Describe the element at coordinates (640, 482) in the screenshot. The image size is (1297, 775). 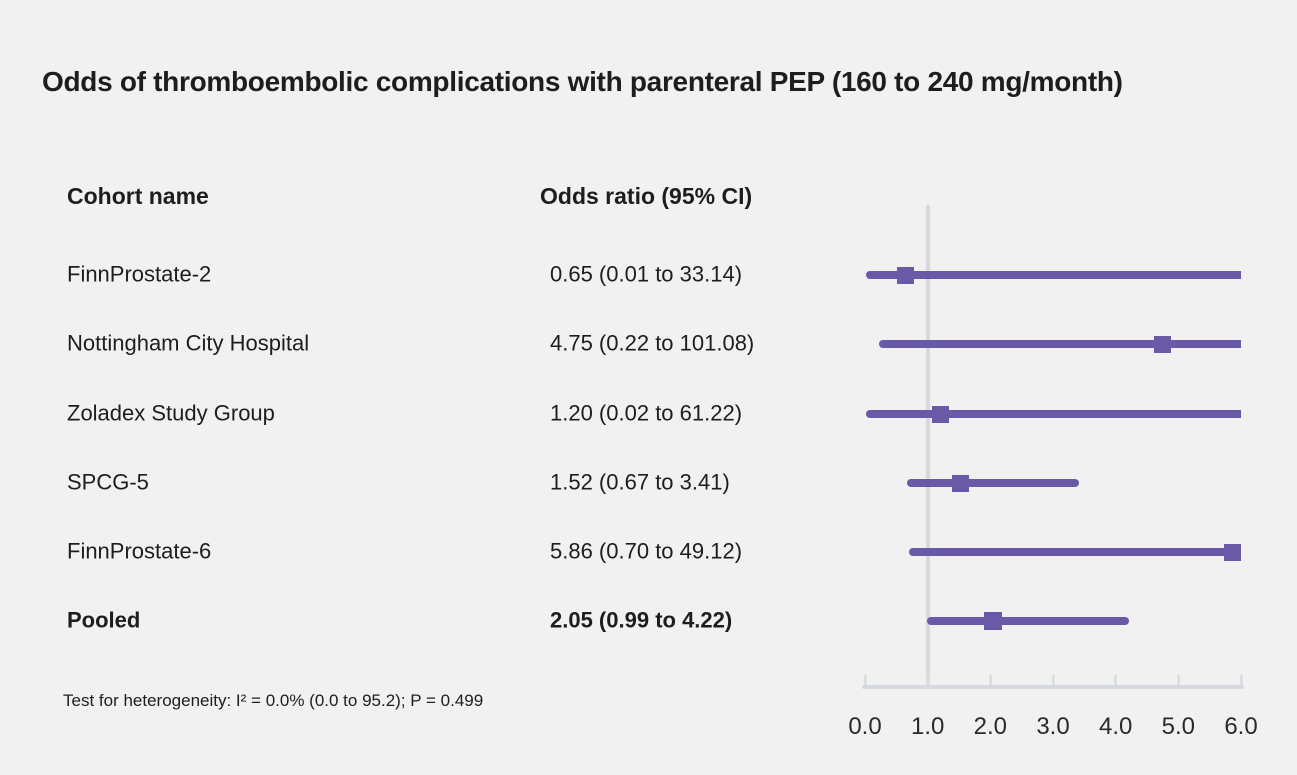
I see `odds-ratio-value: 1.52 (0.67 to 3.41)` at that location.